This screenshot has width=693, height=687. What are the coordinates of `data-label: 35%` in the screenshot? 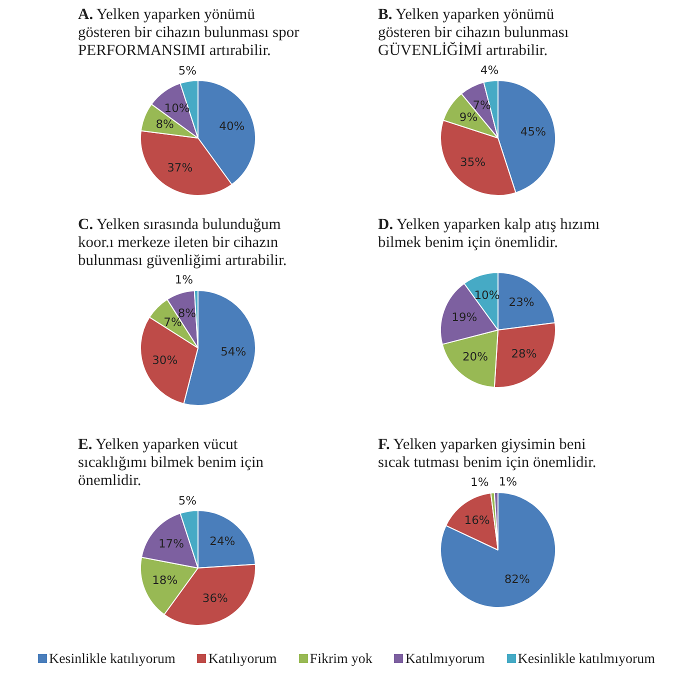 It's located at (473, 162).